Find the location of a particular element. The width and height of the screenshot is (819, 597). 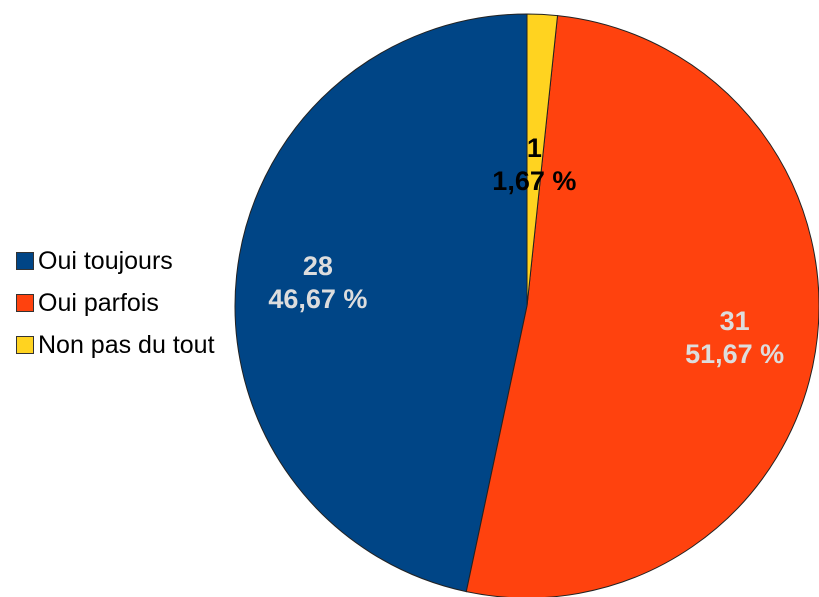

legend-label: Non pas du tout is located at coordinates (126, 345).